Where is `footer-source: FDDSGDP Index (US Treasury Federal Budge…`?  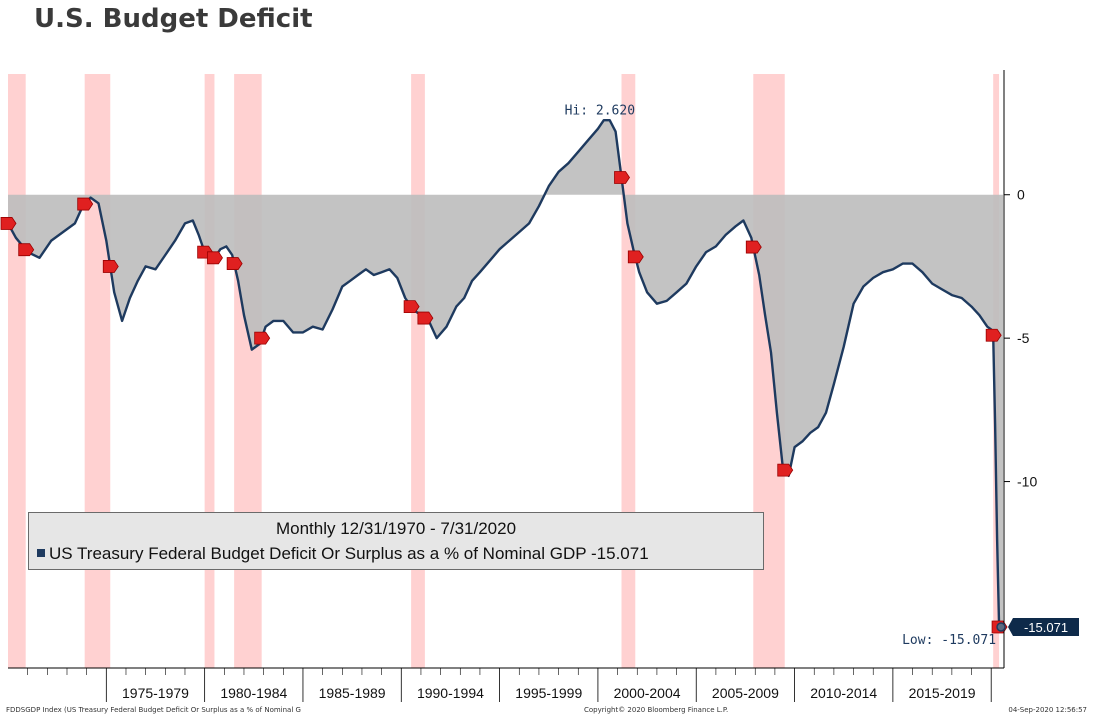 footer-source: FDDSGDP Index (US Treasury Federal Budge… is located at coordinates (153, 710).